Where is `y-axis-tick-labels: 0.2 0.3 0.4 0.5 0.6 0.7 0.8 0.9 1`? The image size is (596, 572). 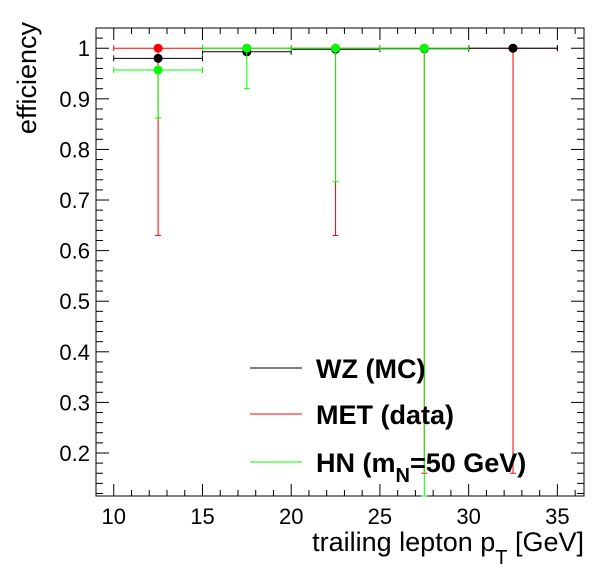
y-axis-tick-labels: 0.2 0.3 0.4 0.5 0.6 0.7 0.8 0.9 1 is located at coordinates (74, 251).